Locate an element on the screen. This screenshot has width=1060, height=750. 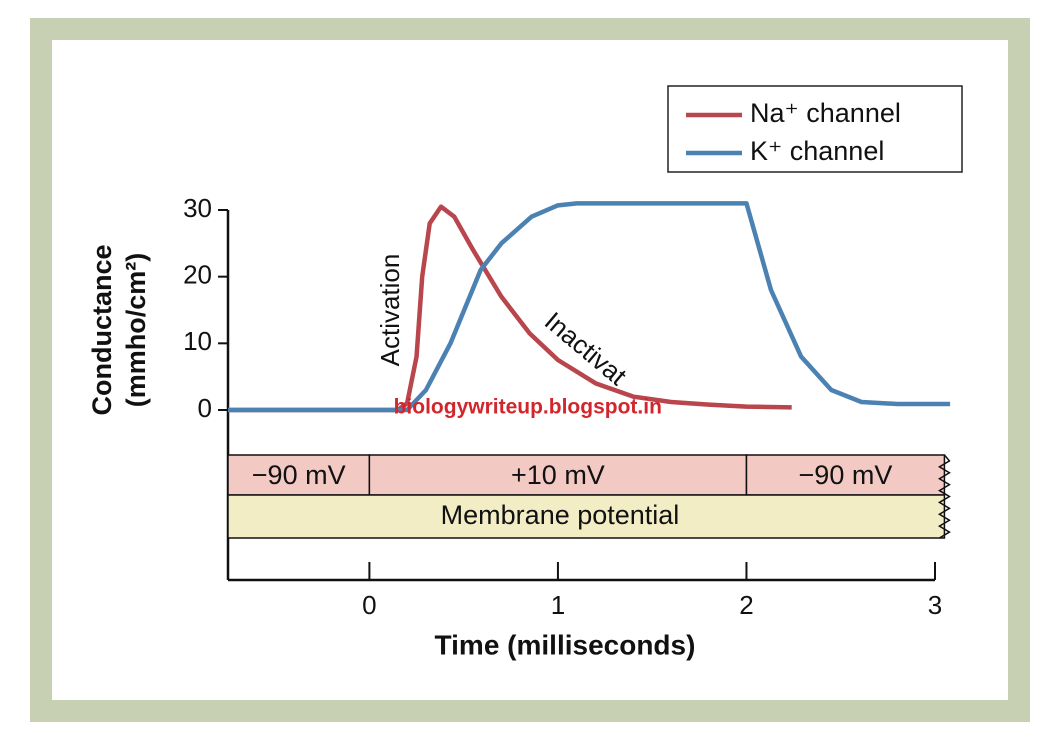
x-tick-label: 2 is located at coordinates (746, 605).